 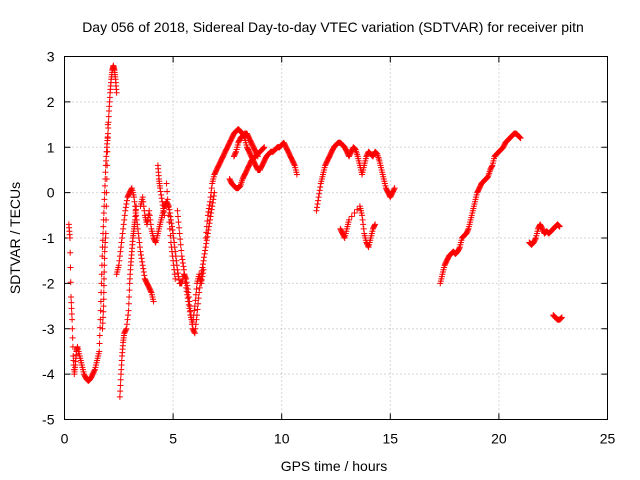 What do you see at coordinates (608, 439) in the screenshot?
I see `x-tick-label: 25` at bounding box center [608, 439].